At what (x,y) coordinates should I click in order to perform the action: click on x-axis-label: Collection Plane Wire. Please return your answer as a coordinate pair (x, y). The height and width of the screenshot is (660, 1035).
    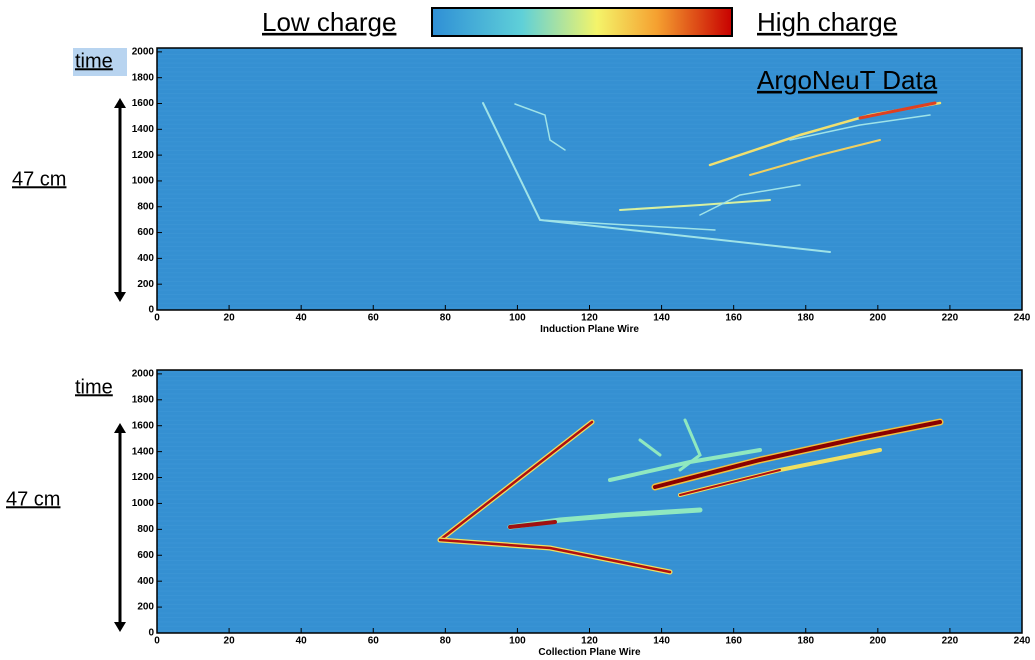
    Looking at the image, I should click on (589, 652).